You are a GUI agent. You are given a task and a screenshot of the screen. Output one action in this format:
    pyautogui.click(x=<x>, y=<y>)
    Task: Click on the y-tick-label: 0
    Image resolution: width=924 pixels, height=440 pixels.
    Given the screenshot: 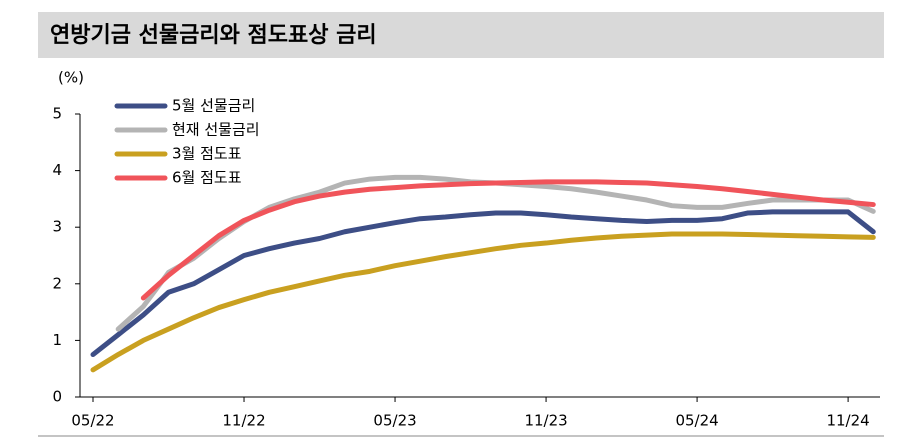 What is the action you would take?
    pyautogui.click(x=57, y=397)
    